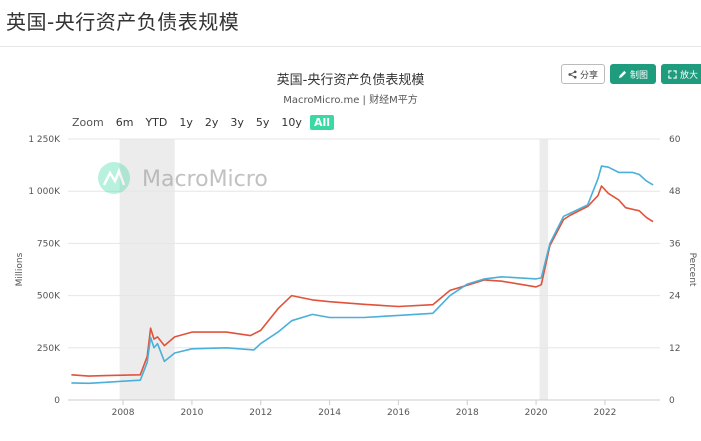 The height and width of the screenshot is (441, 701). Describe the element at coordinates (398, 413) in the screenshot. I see `x-tick-label-4: 2016` at that location.